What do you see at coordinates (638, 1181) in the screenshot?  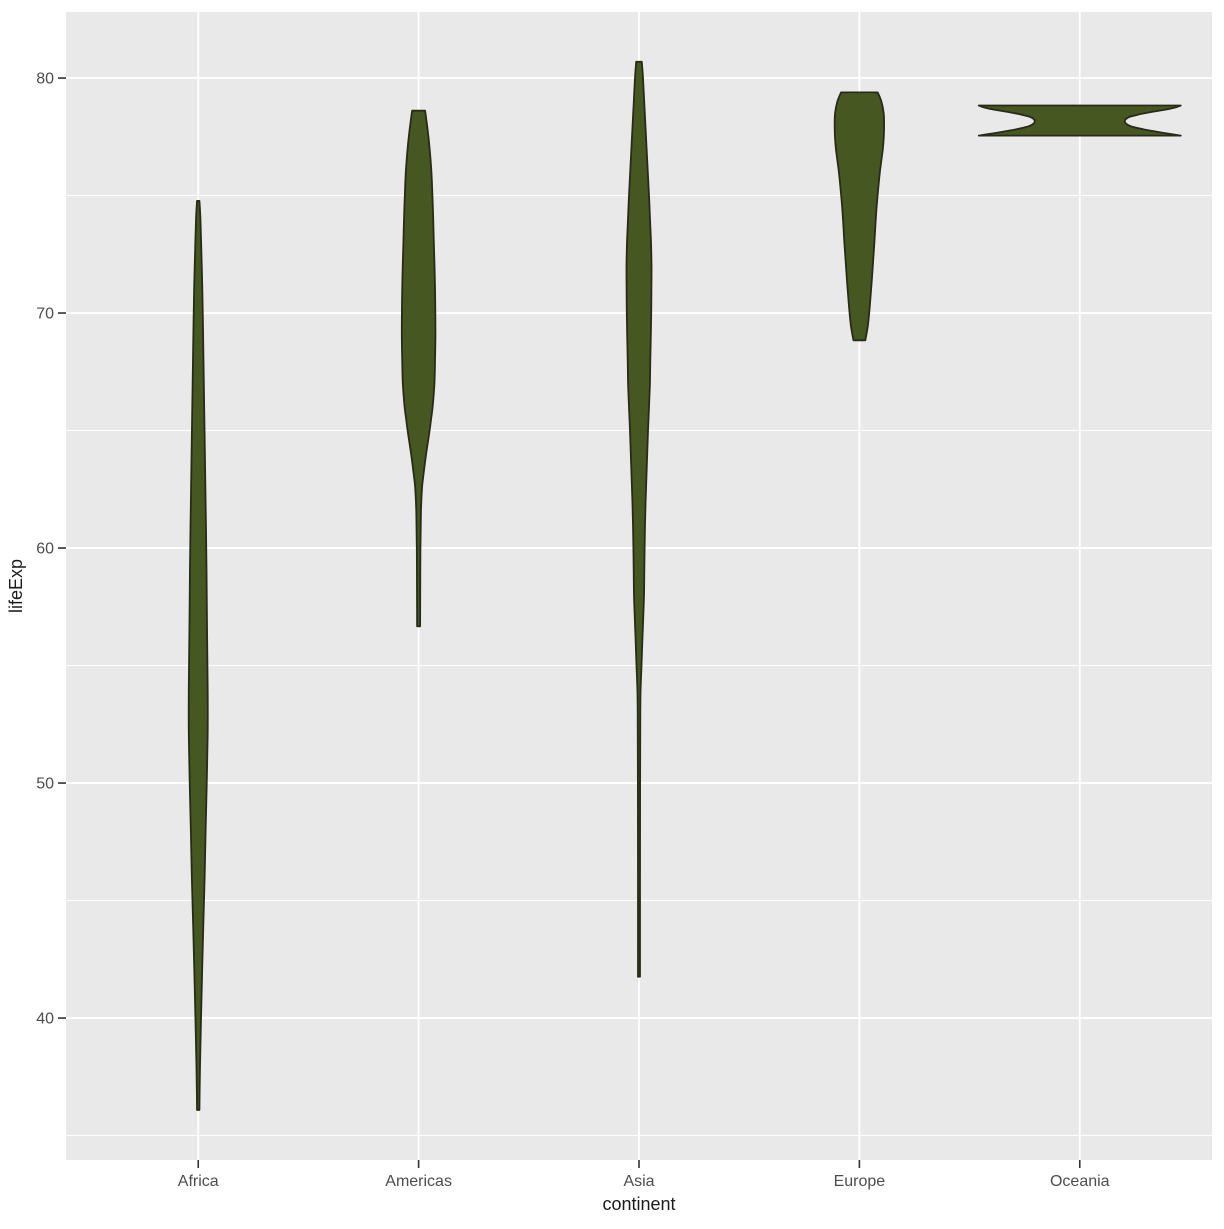 I see `x-tick-label-asia: Asia` at bounding box center [638, 1181].